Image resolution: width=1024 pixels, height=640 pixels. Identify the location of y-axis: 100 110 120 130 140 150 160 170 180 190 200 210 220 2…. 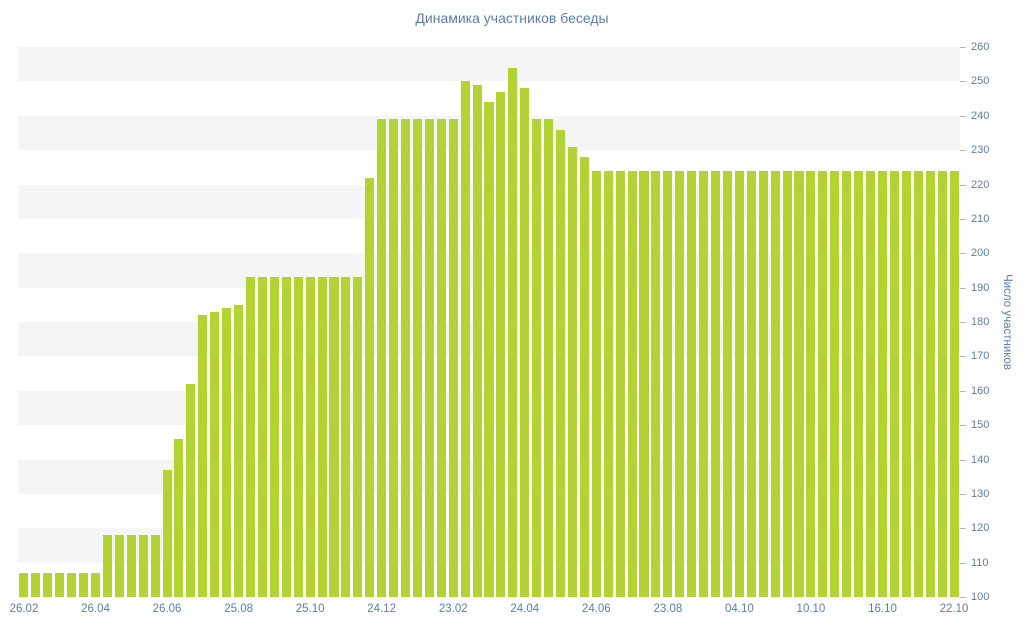
(992, 322).